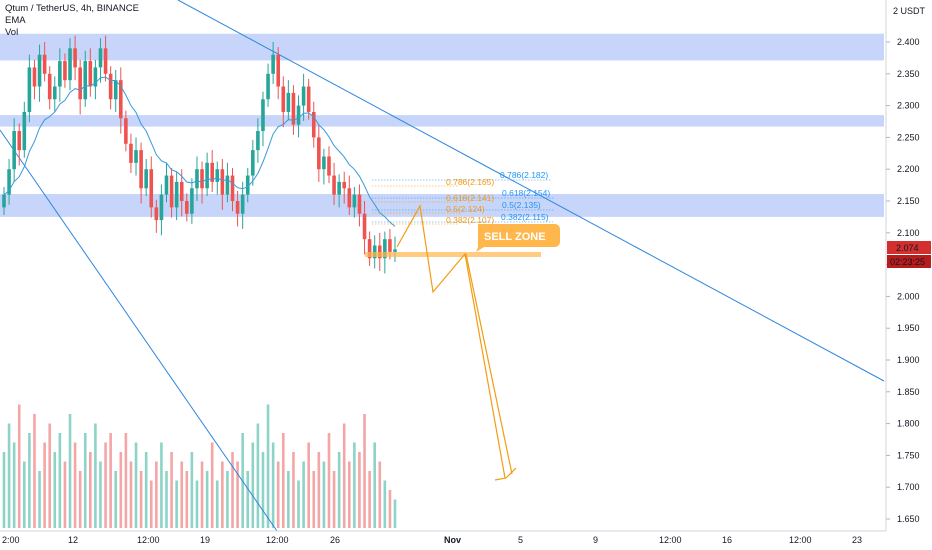 This screenshot has height=550, width=932. Describe the element at coordinates (908, 74) in the screenshot. I see `price-tick-label: 2.350` at that location.